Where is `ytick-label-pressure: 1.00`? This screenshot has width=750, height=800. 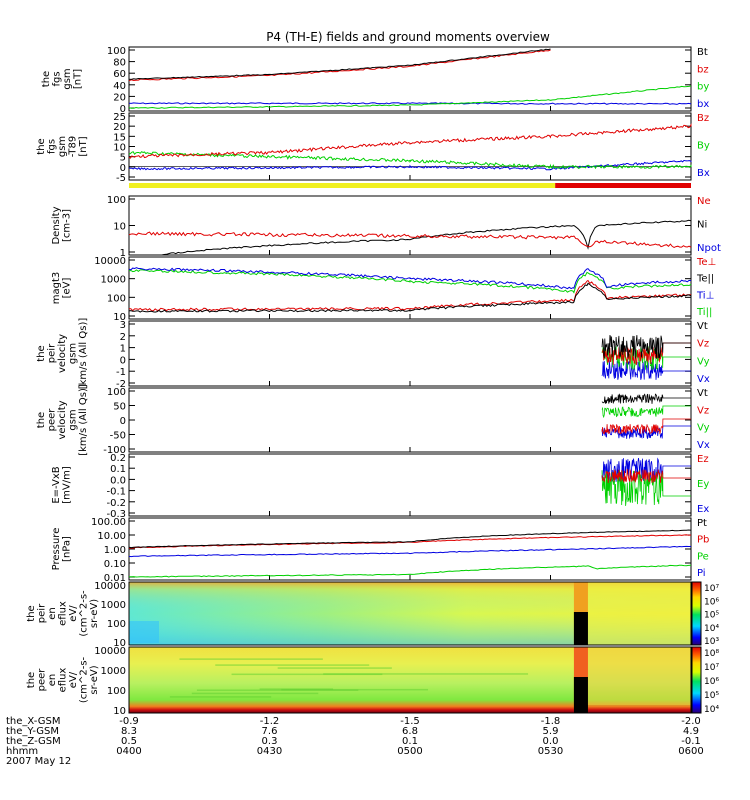 ytick-label-pressure: 1.00 is located at coordinates (115, 550).